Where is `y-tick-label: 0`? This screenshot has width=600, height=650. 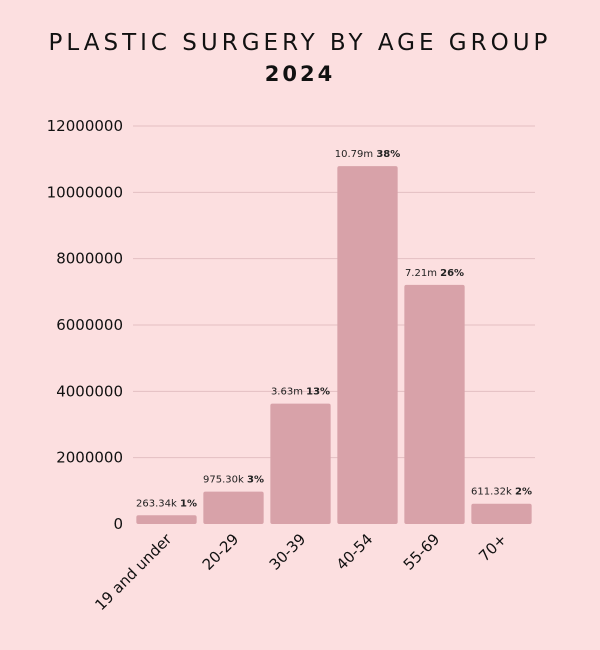
y-tick-label: 0 is located at coordinates (118, 524).